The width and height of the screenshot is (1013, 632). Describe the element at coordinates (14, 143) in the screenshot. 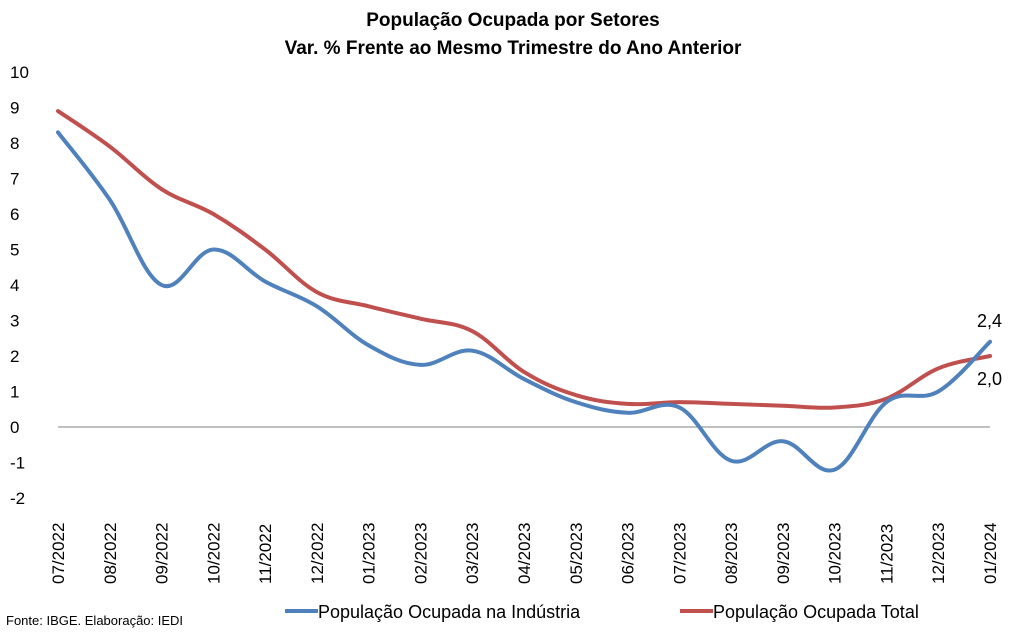

I see `y-tick-label: 8` at that location.